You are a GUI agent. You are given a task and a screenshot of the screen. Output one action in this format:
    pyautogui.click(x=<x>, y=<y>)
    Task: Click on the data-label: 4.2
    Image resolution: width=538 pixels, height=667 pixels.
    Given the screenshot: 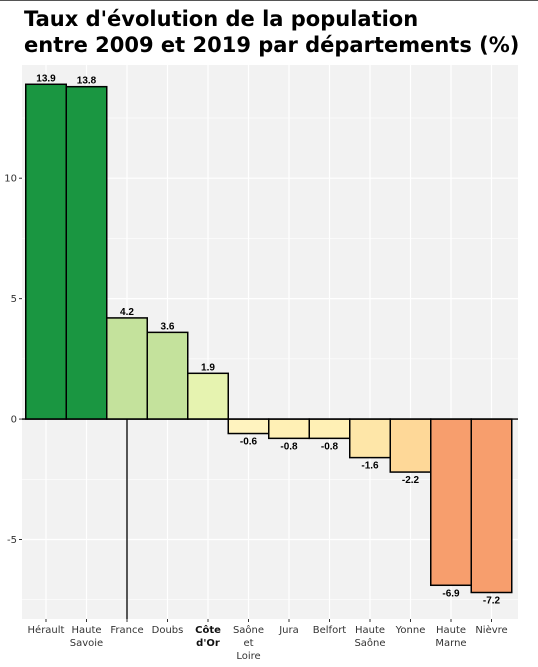 What is the action you would take?
    pyautogui.click(x=127, y=312)
    